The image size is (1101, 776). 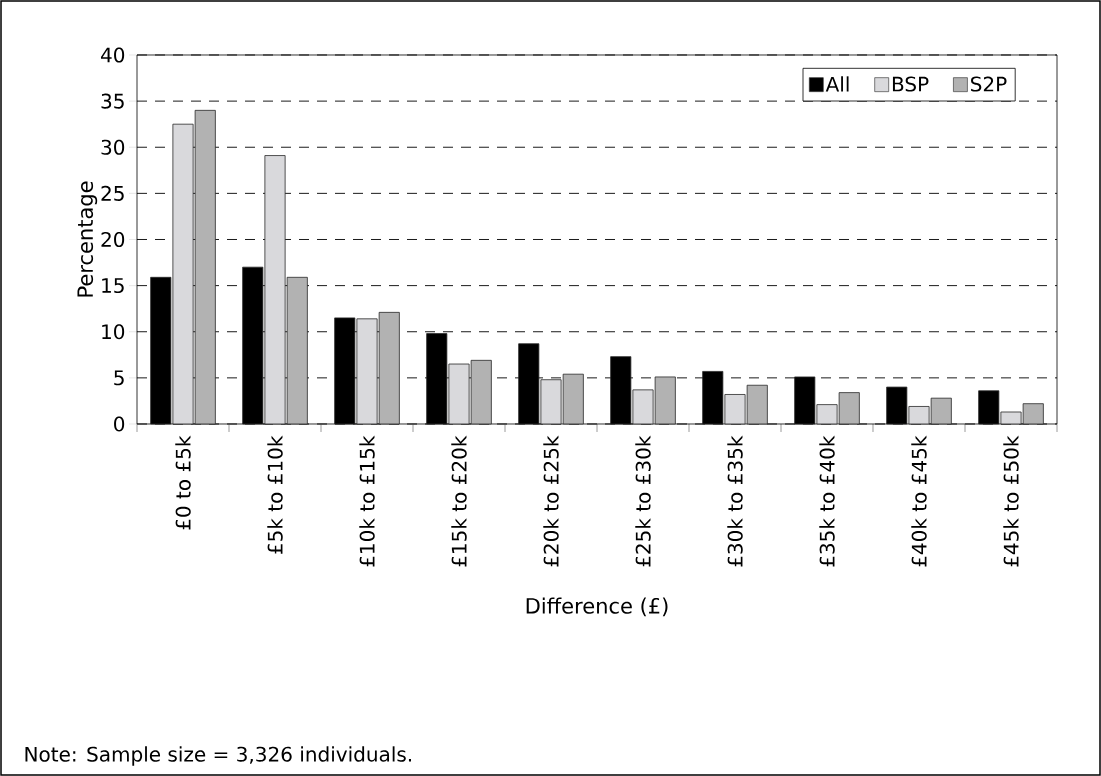 I want to click on y-tick-label: 25, so click(x=112, y=193).